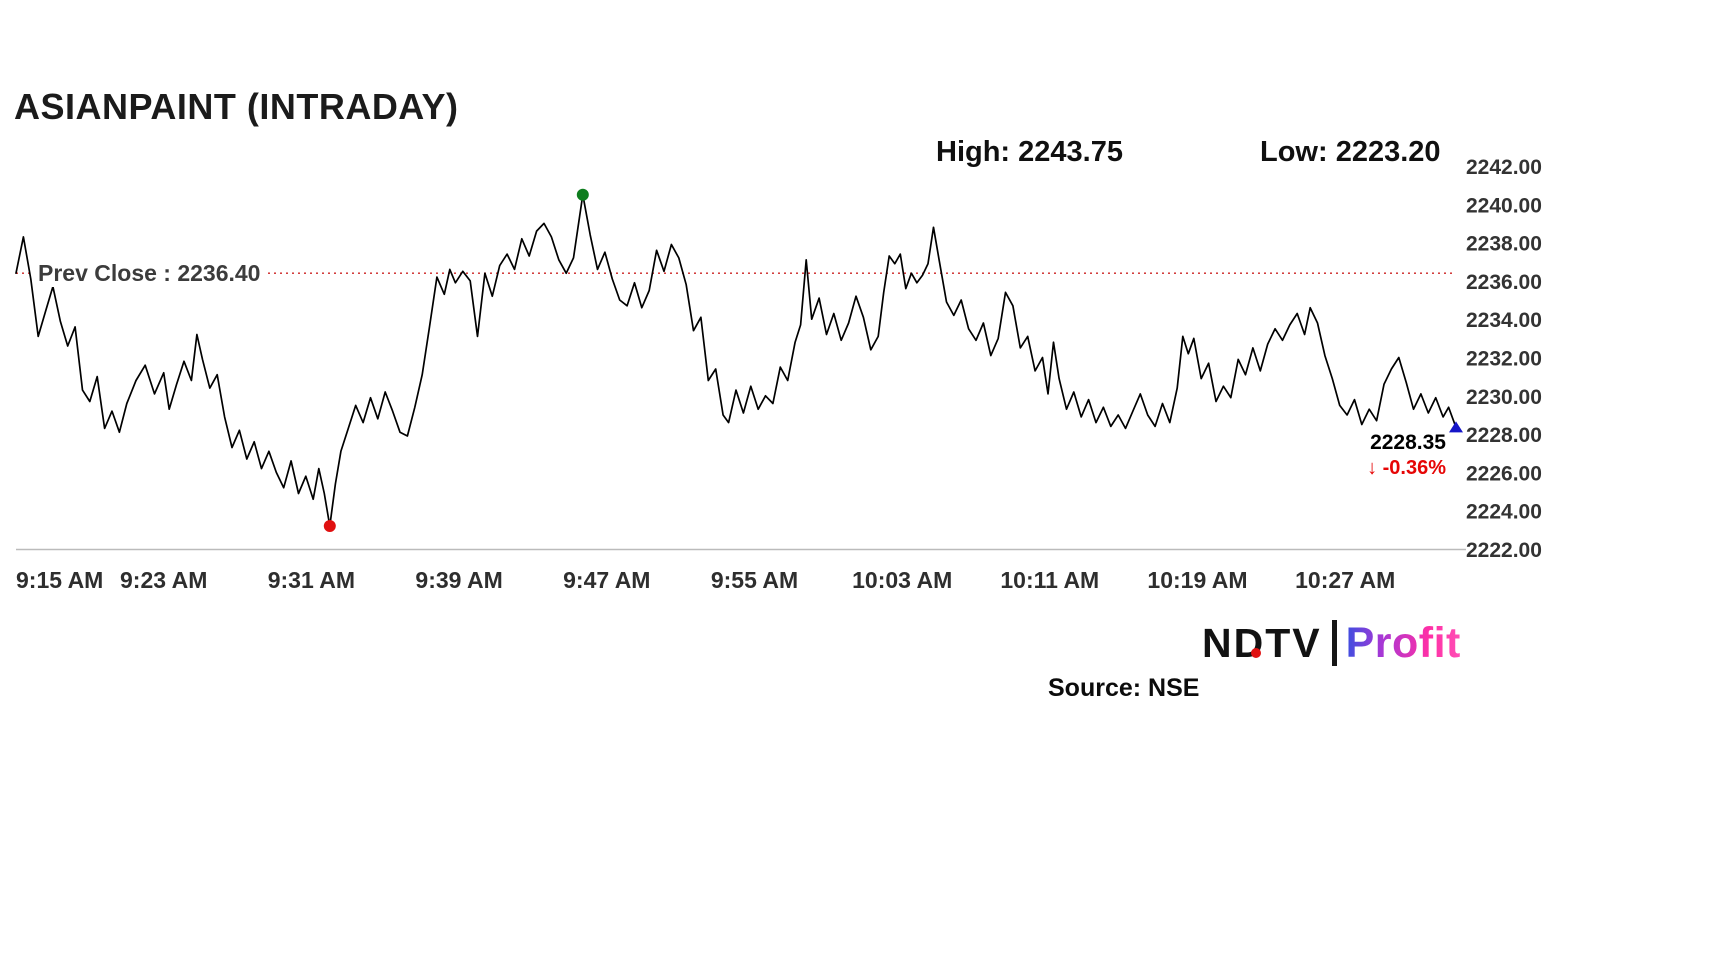  I want to click on x-axis-label: 10:27 AM, so click(1345, 580).